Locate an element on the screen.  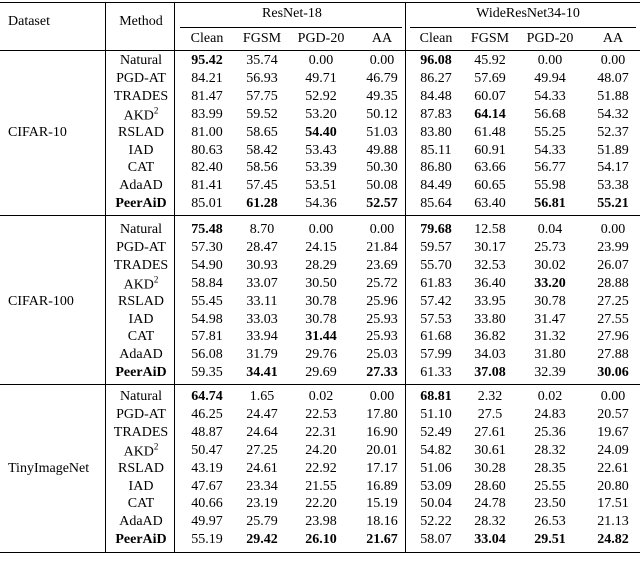
cell: 46.25 is located at coordinates (207, 414).